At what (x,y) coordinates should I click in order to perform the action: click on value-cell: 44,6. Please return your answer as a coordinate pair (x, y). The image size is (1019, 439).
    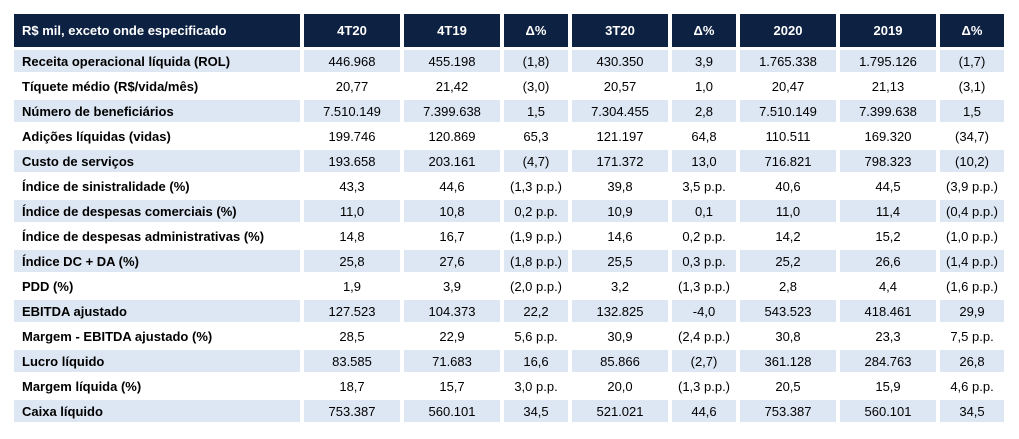
    Looking at the image, I should click on (452, 186).